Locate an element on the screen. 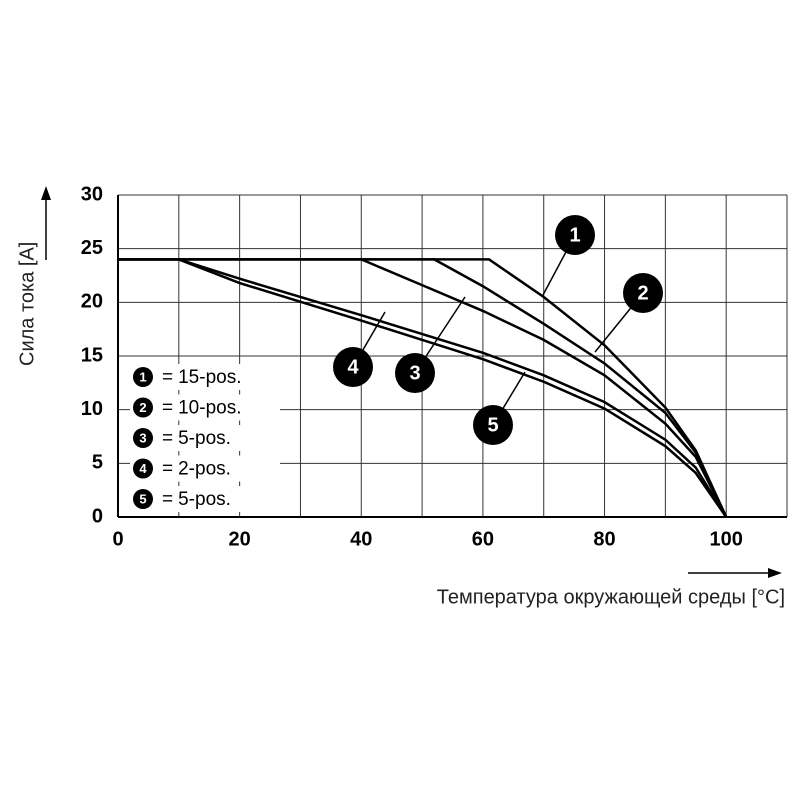  y-arrow-head is located at coordinates (46, 193).